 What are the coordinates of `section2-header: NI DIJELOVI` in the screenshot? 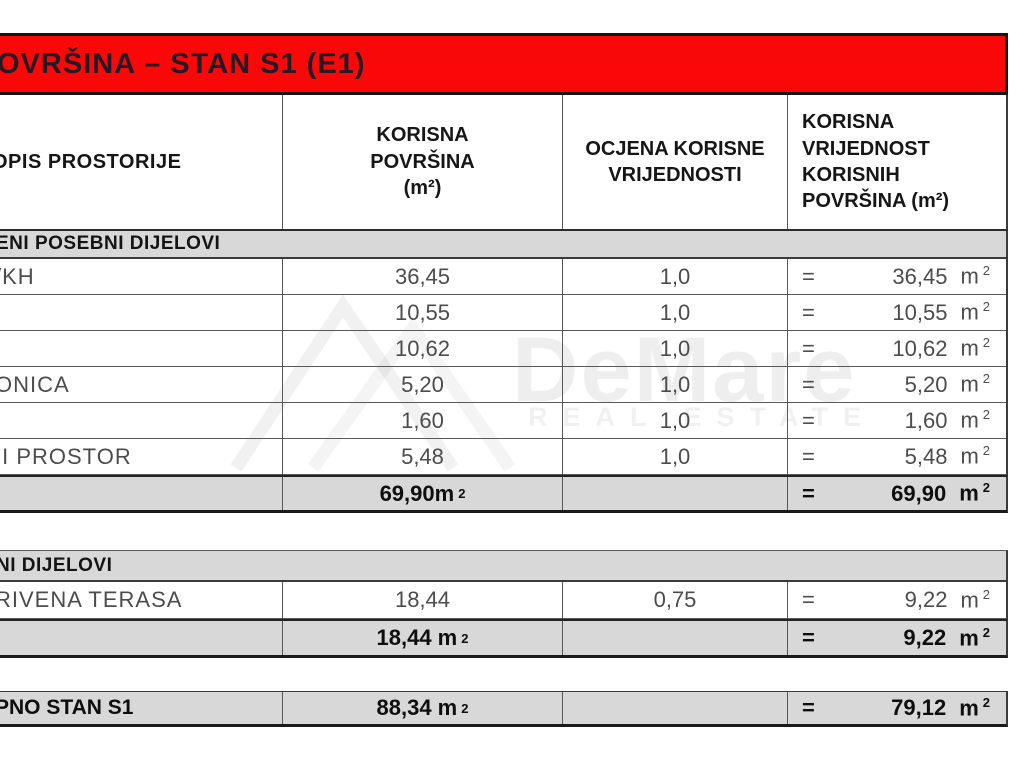 It's located at (504, 566).